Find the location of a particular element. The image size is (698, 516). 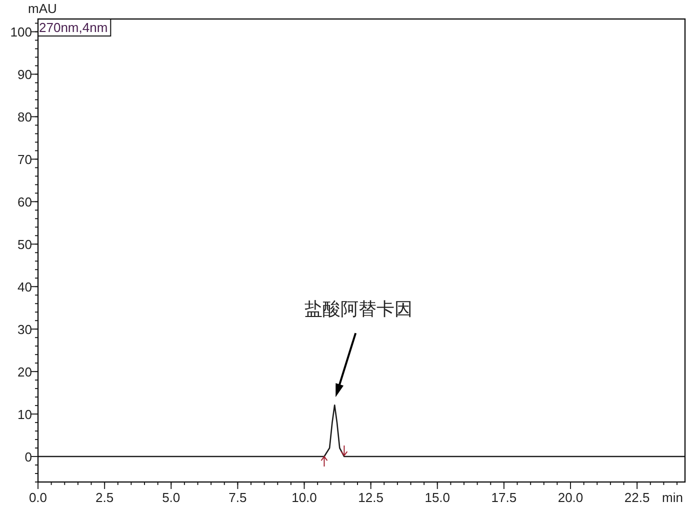

y-tick-label: 90 is located at coordinates (25, 74).